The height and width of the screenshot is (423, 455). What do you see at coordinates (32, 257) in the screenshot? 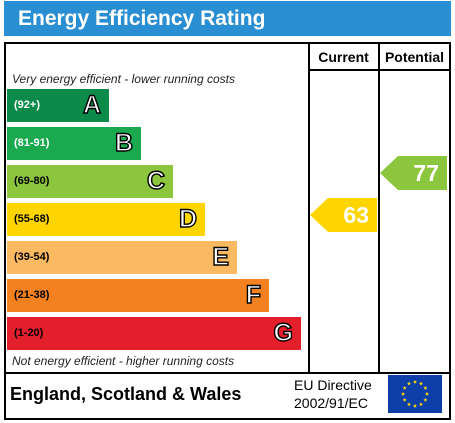
I see `band-range-label: (39-54)` at bounding box center [32, 257].